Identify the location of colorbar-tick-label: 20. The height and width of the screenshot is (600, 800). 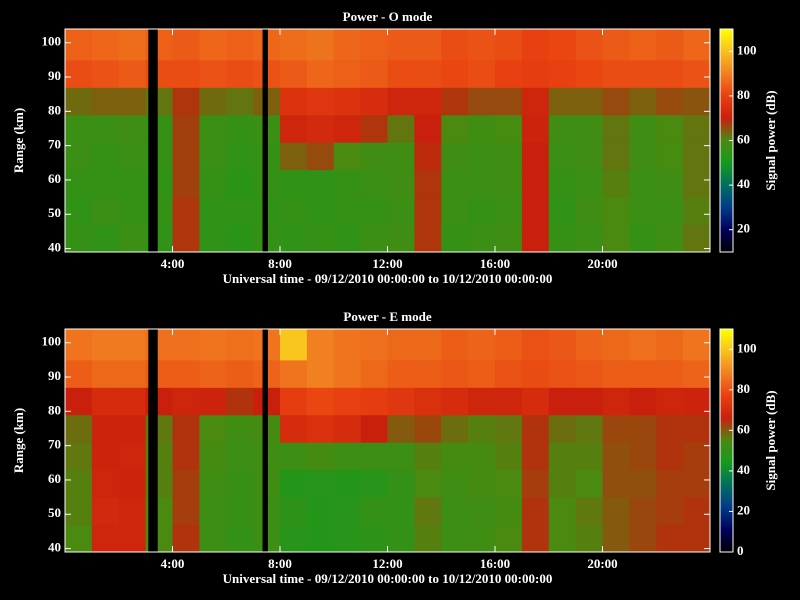
(743, 509).